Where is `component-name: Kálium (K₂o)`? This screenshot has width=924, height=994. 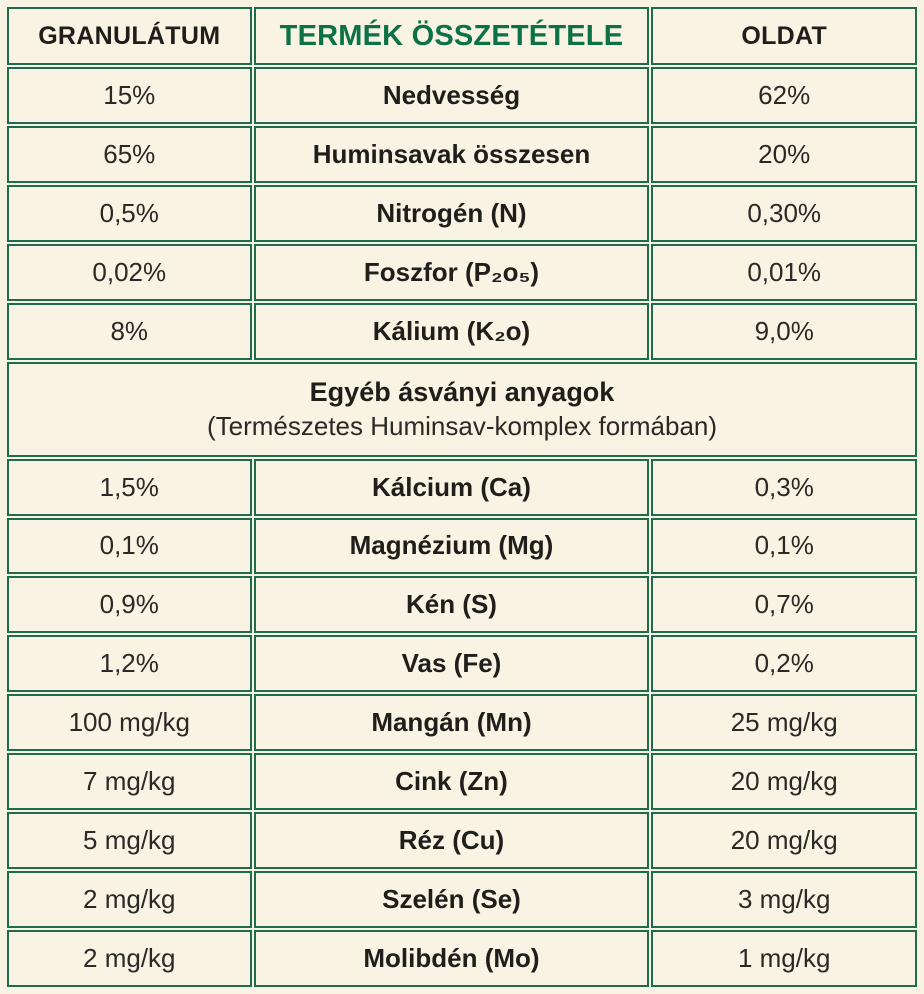
component-name: Kálium (K₂o) is located at coordinates (451, 331).